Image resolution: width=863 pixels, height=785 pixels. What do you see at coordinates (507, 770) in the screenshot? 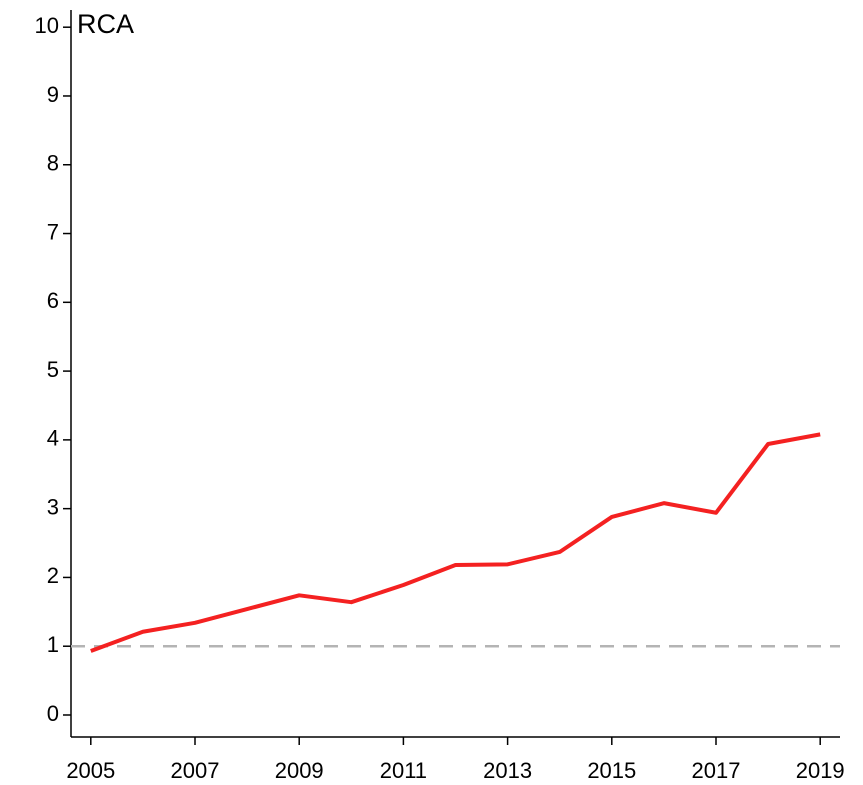
I see `x-tick-label: 2013` at bounding box center [507, 770].